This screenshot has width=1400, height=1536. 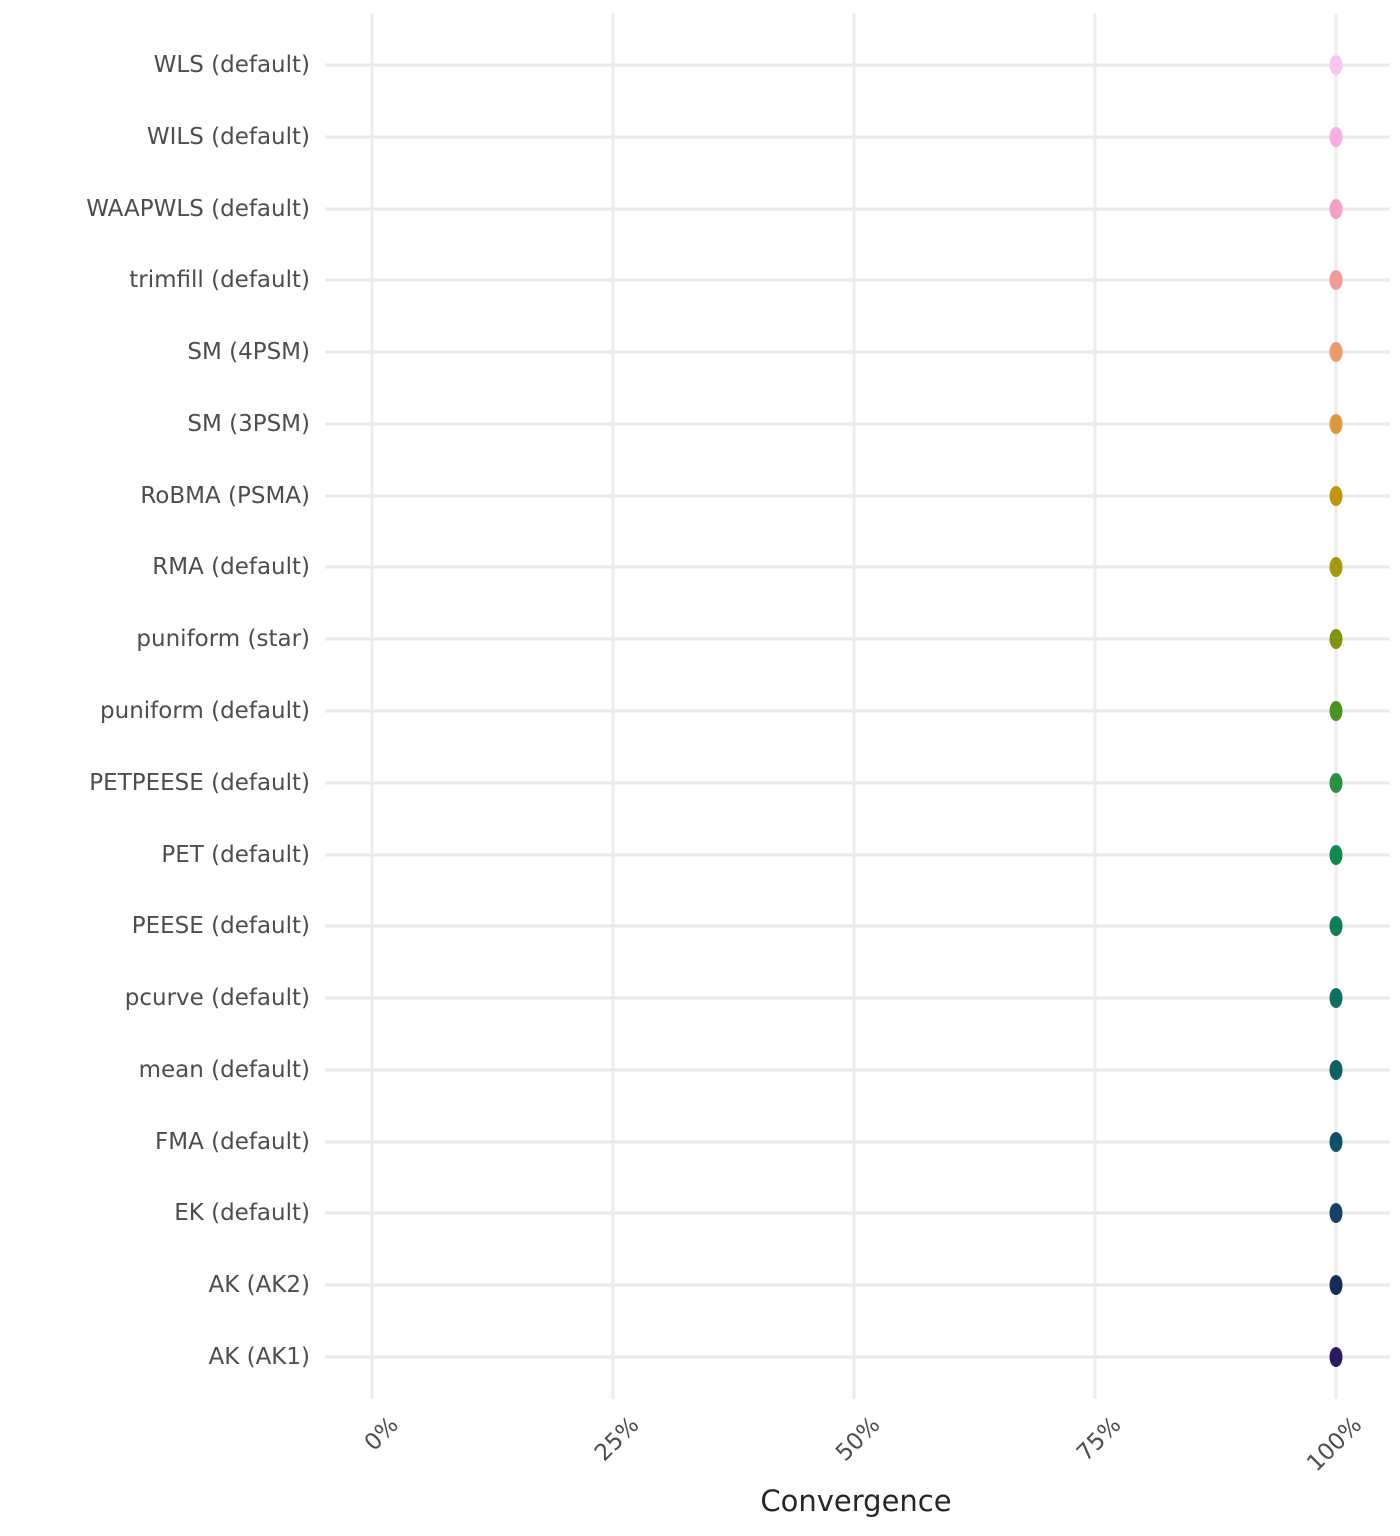 What do you see at coordinates (231, 65) in the screenshot?
I see `y-axis-label: WLS (default)` at bounding box center [231, 65].